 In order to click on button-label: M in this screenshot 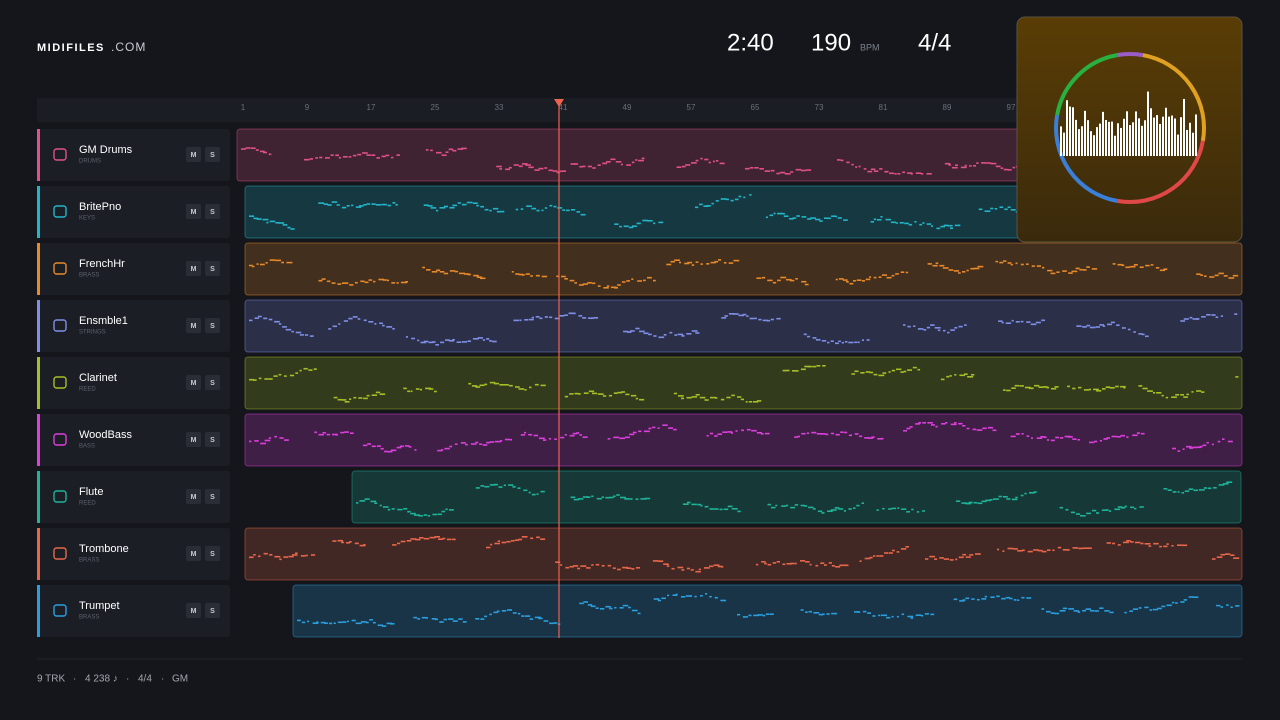, I will do `click(194, 497)`.